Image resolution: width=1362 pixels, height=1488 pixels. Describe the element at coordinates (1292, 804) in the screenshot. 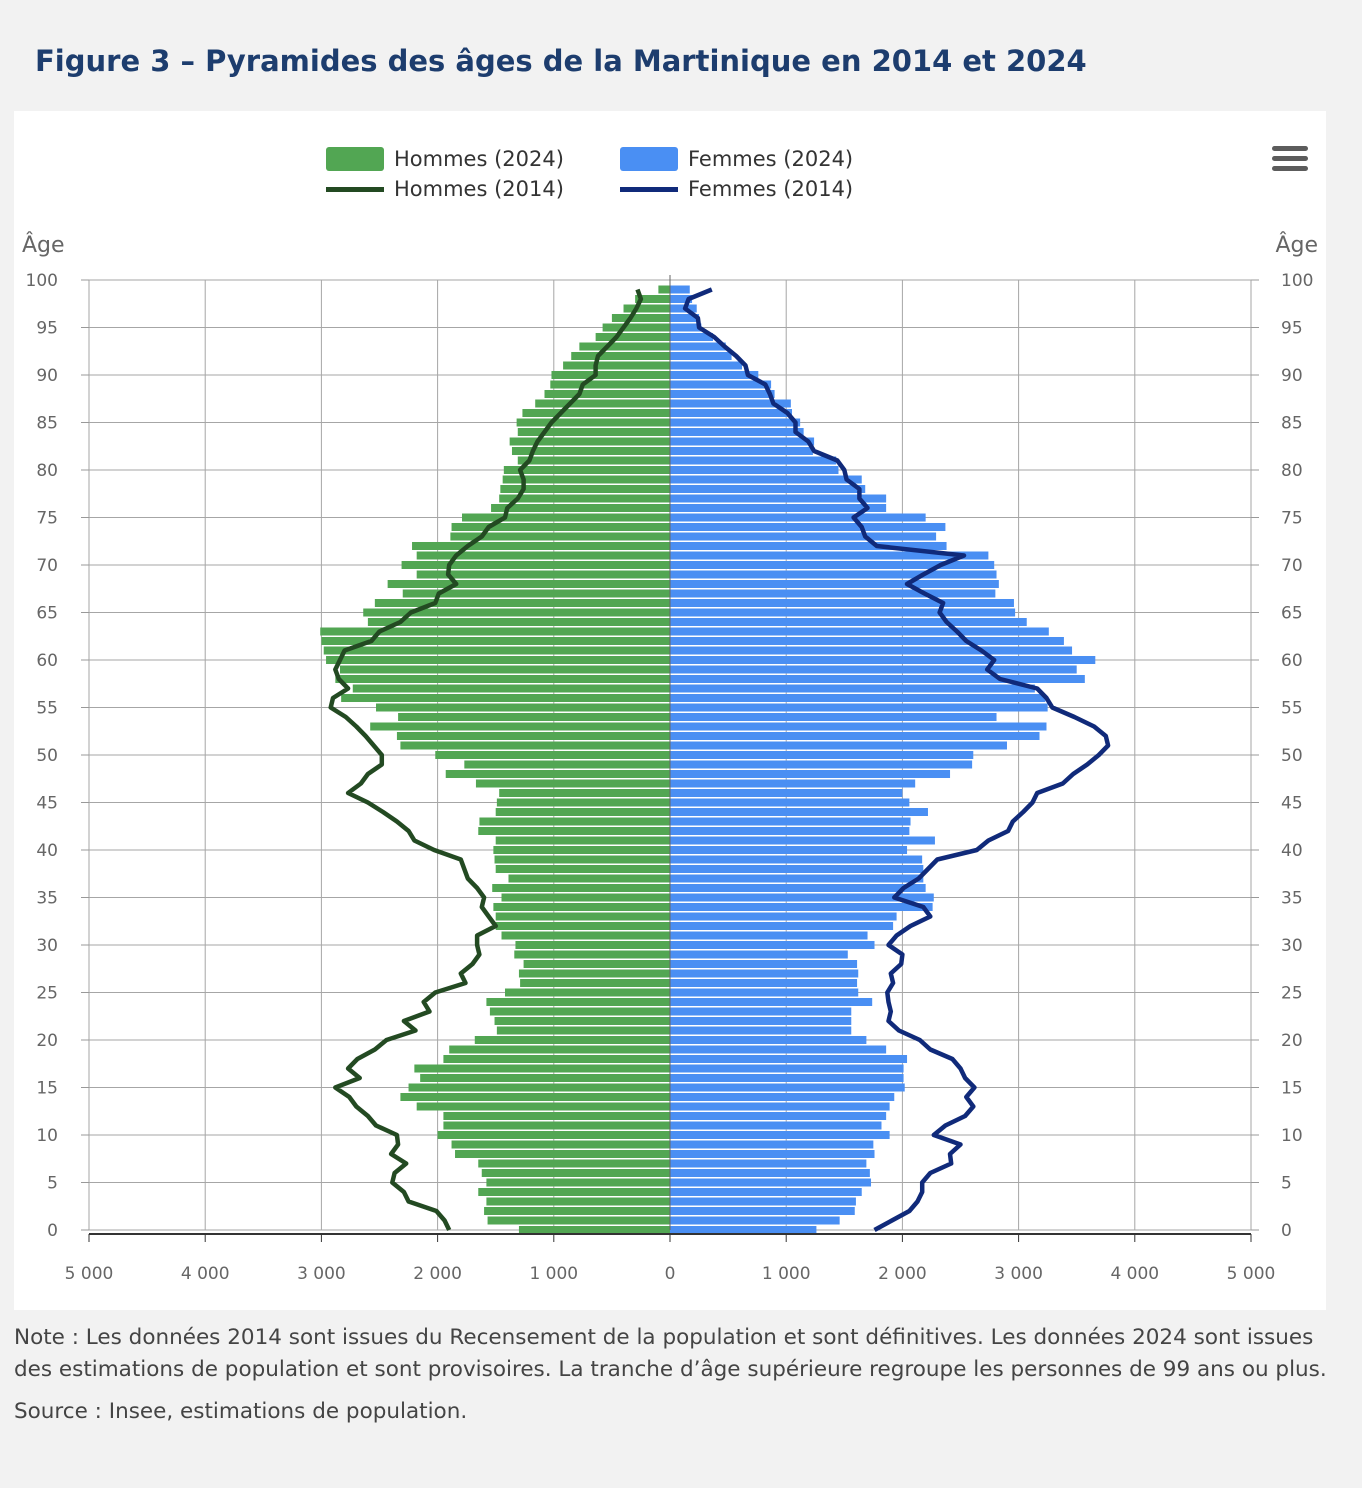

I see `y-tick-label-right: 45` at that location.